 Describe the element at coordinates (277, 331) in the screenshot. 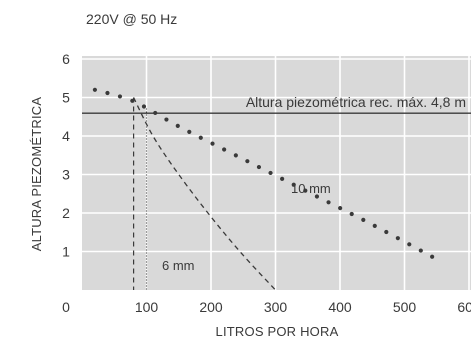

I see `x-axis-title: LITROS POR HORA` at that location.